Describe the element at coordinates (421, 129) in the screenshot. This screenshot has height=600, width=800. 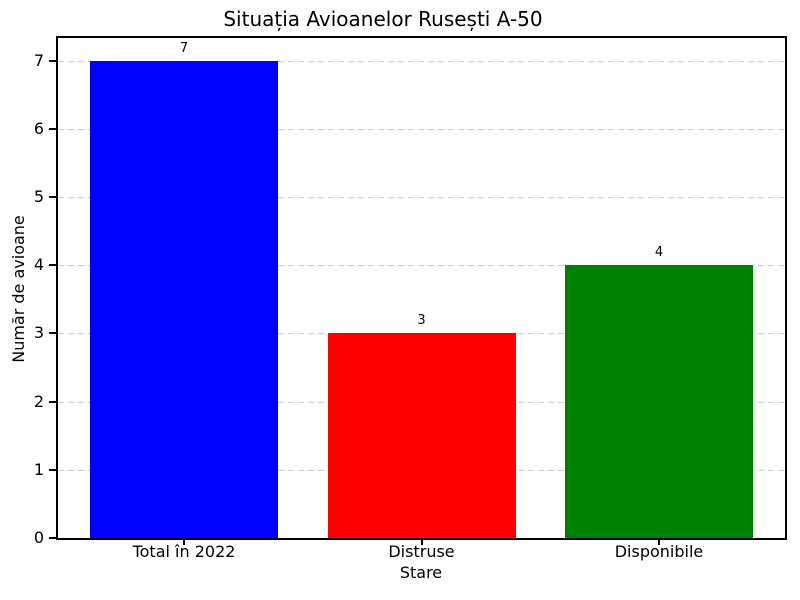
I see `gridline-y6` at that location.